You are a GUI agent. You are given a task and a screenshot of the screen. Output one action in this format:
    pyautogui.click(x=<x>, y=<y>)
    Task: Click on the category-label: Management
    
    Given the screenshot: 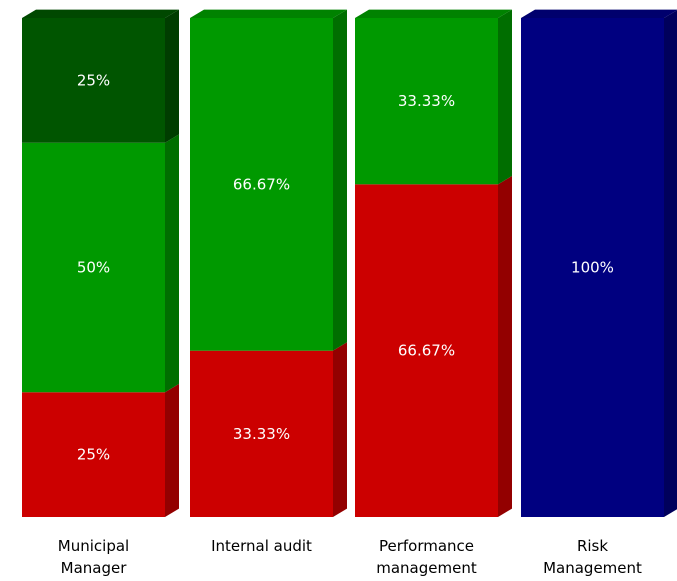 What is the action you would take?
    pyautogui.click(x=592, y=568)
    